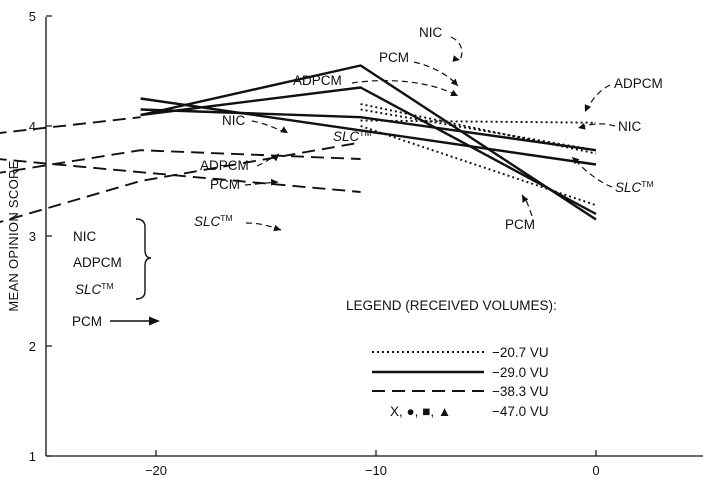 This screenshot has width=703, height=477. I want to click on y-tick-label: 3, so click(32, 236).